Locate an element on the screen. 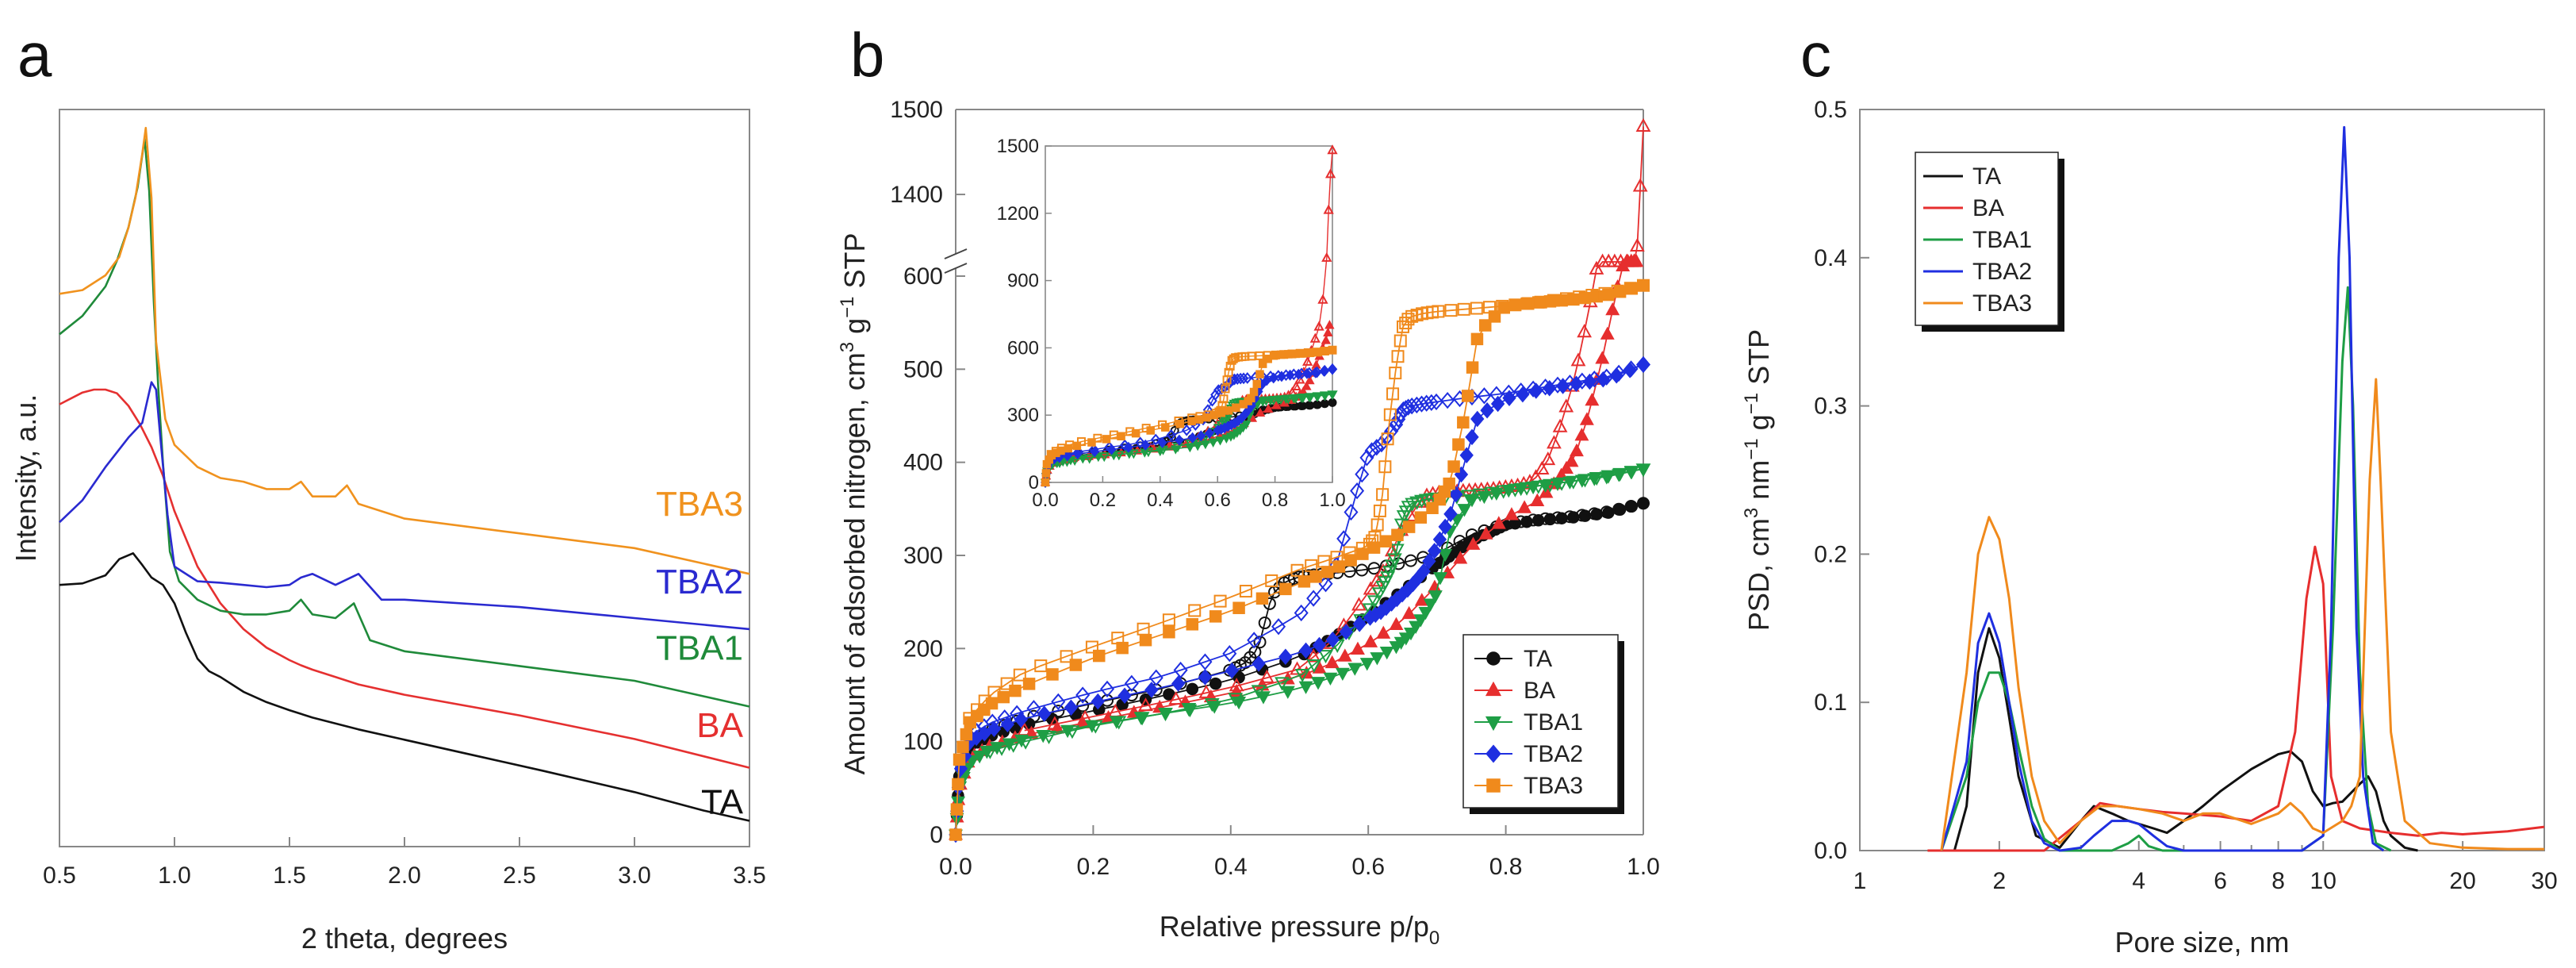 The width and height of the screenshot is (2576, 968). panel-b-inset-point-ba is located at coordinates (1333, 149).